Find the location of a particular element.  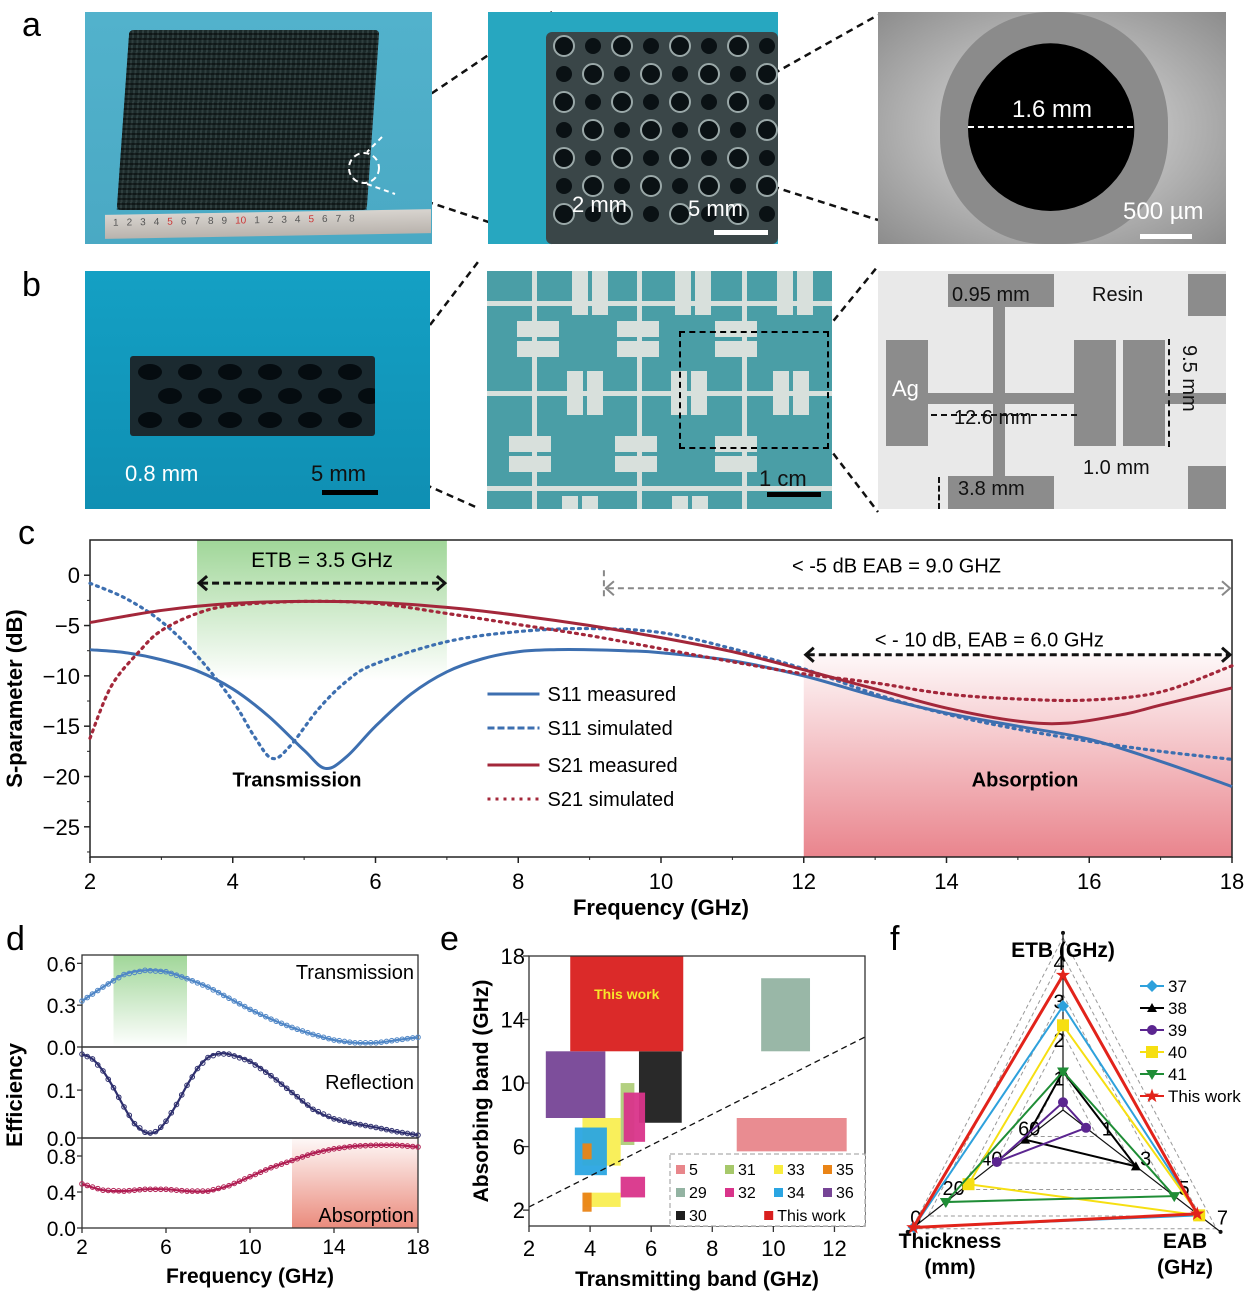

side-lattice is located at coordinates (256, 396).